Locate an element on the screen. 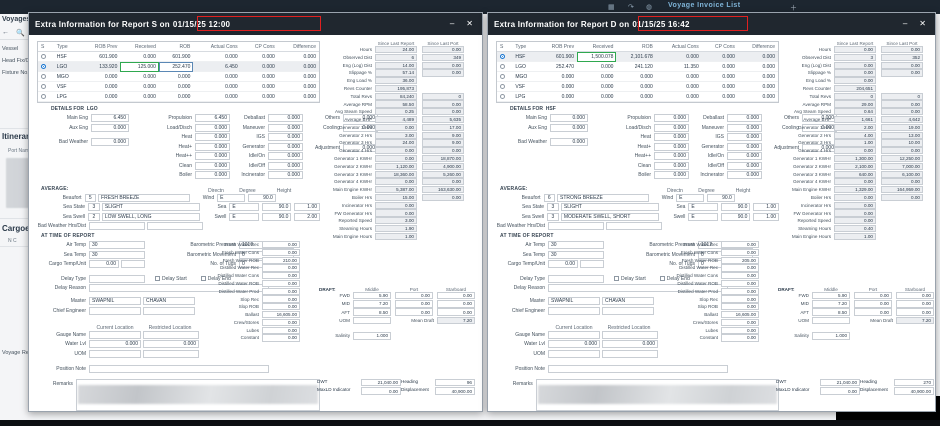 The height and width of the screenshot is (426, 940). tab-voyage-invoice-list: Voyage Invoice List is located at coordinates (704, 5).